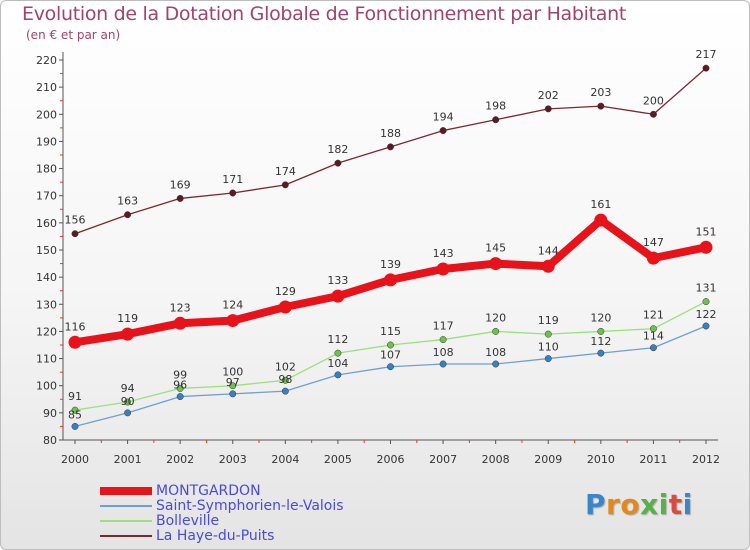  Describe the element at coordinates (233, 459) in the screenshot. I see `x-tick-label: 2003` at that location.